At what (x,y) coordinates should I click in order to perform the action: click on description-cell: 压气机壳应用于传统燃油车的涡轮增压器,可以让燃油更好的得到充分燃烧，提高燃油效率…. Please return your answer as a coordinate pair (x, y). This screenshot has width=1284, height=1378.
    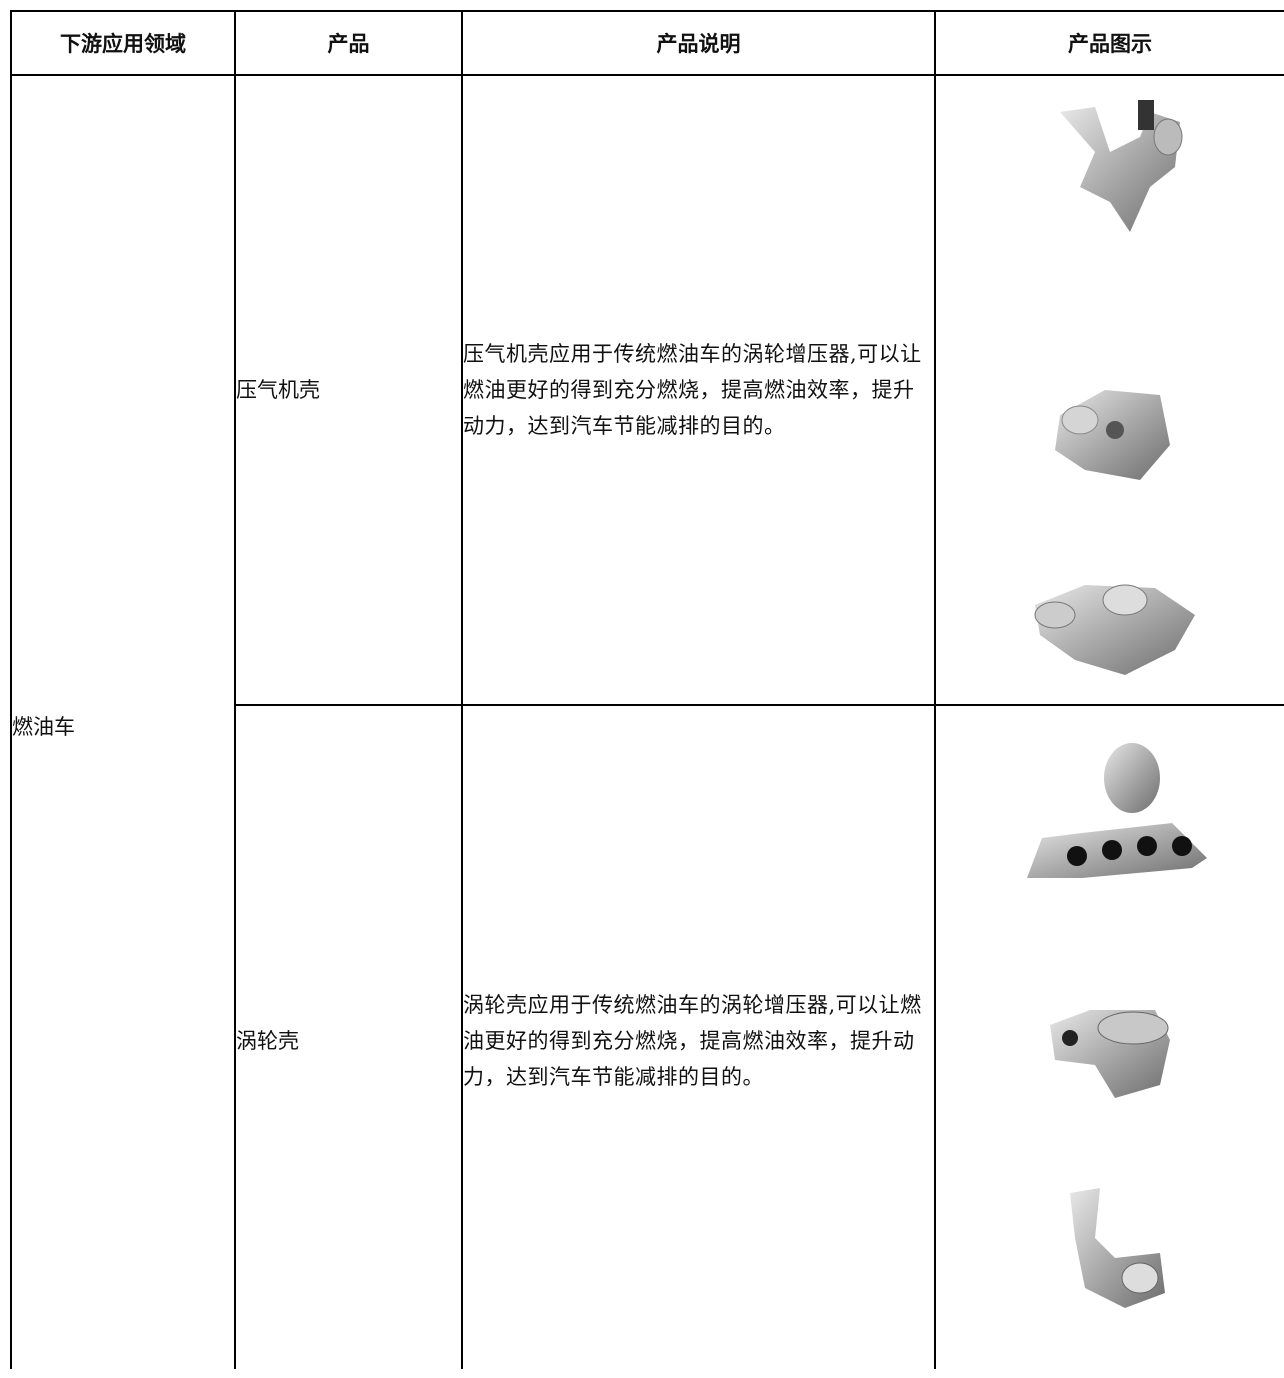
    Looking at the image, I should click on (692, 390).